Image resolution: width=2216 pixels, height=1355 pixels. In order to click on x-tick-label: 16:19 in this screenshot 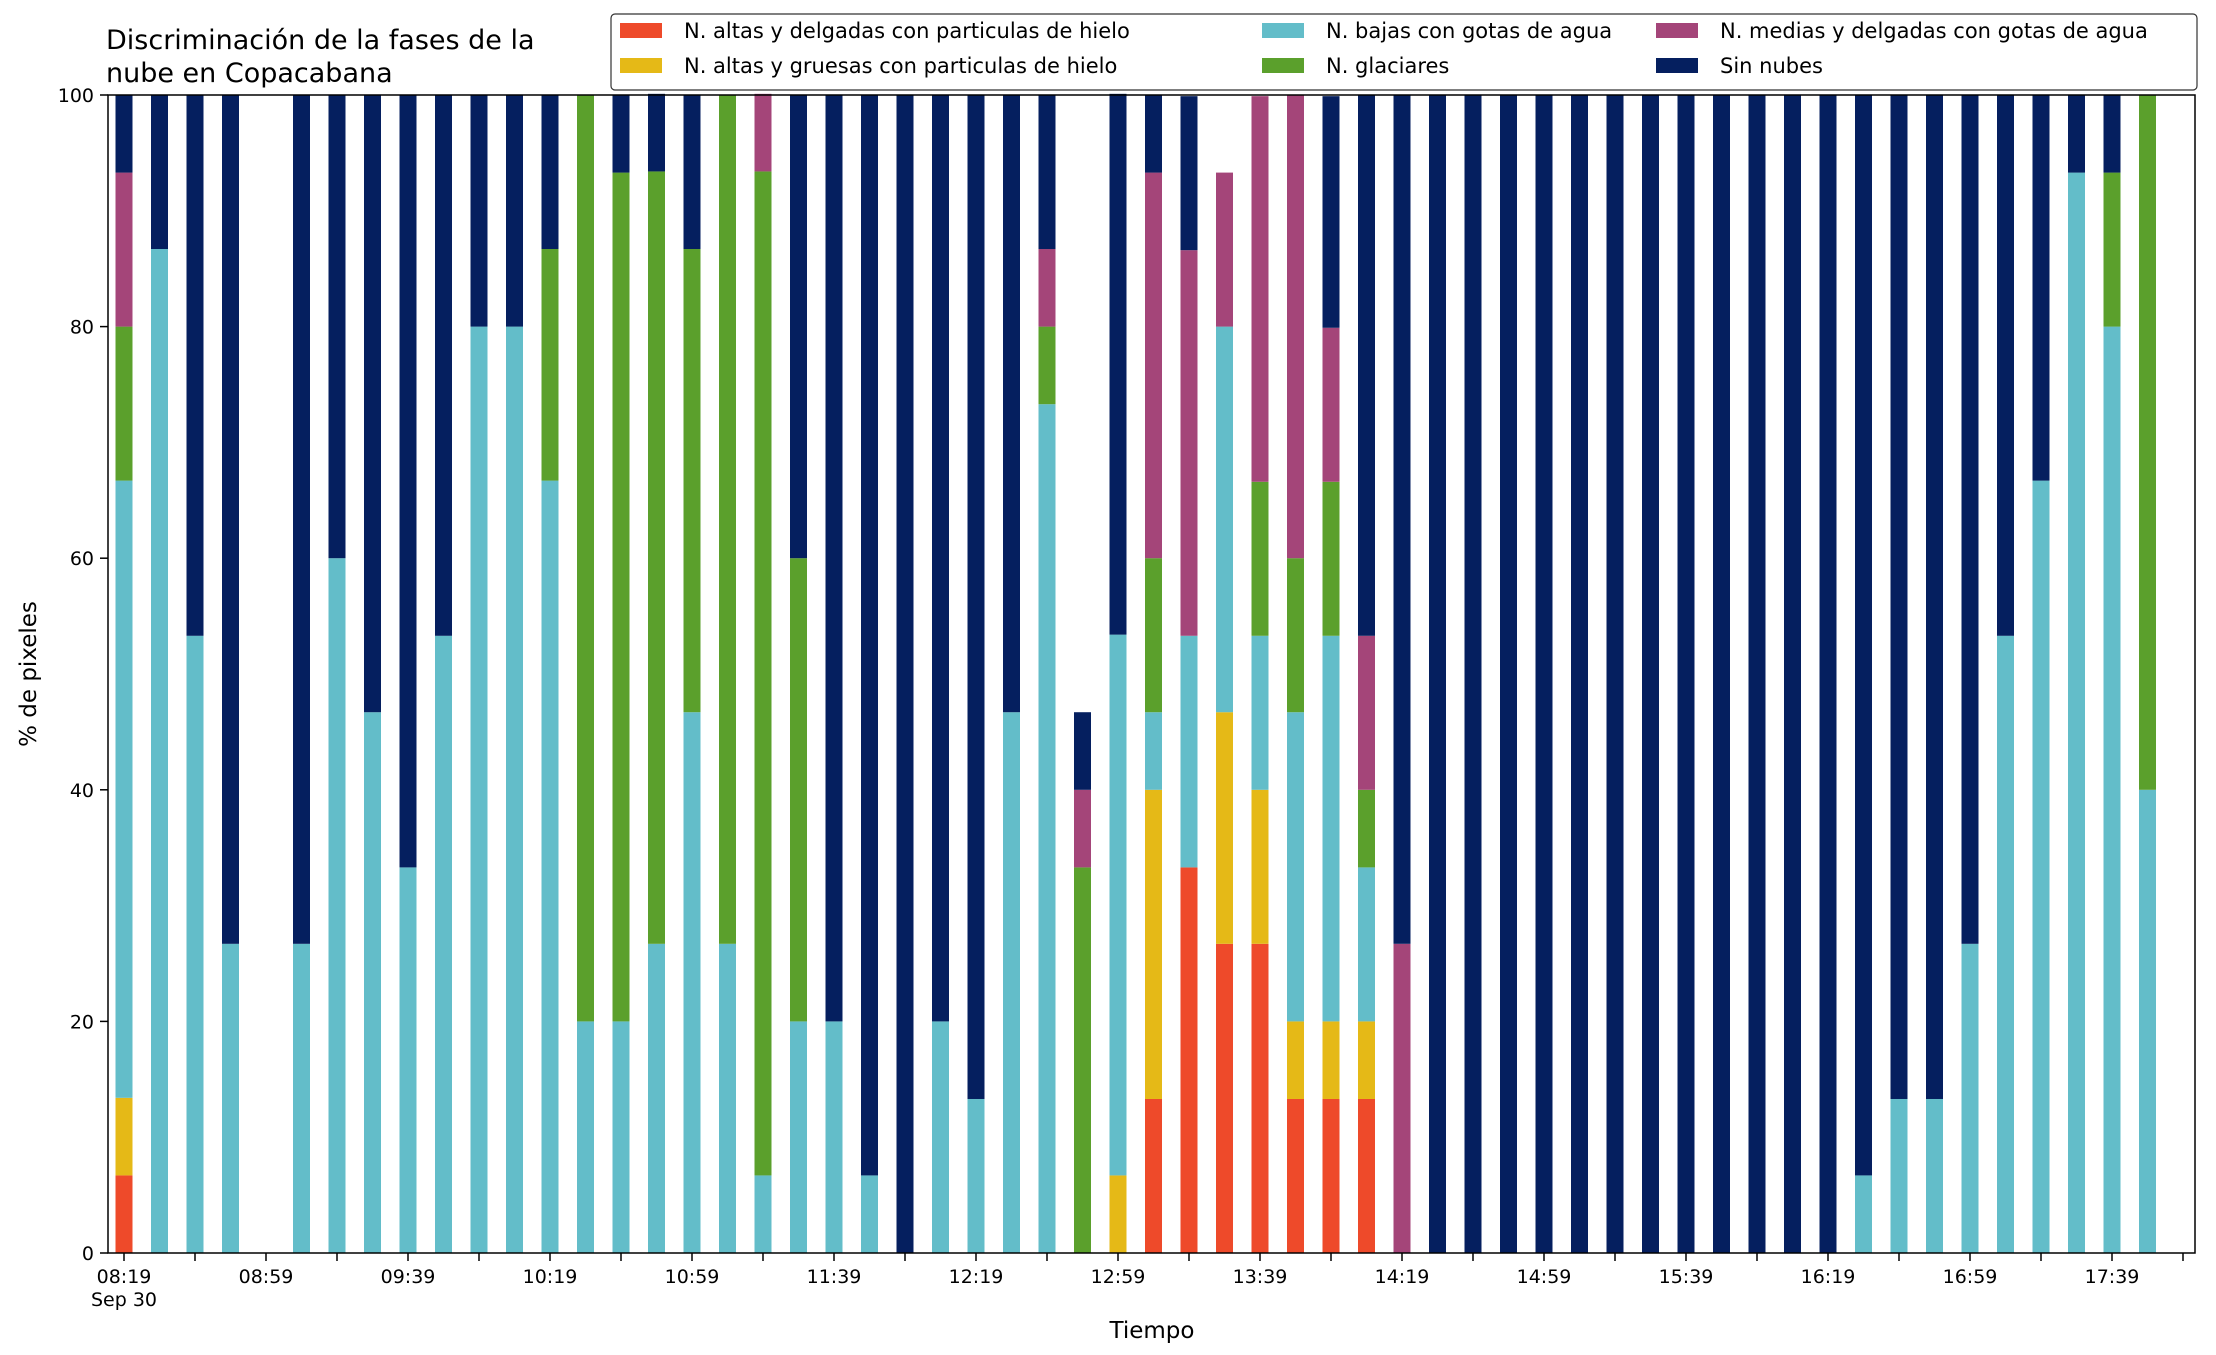, I will do `click(1828, 1277)`.